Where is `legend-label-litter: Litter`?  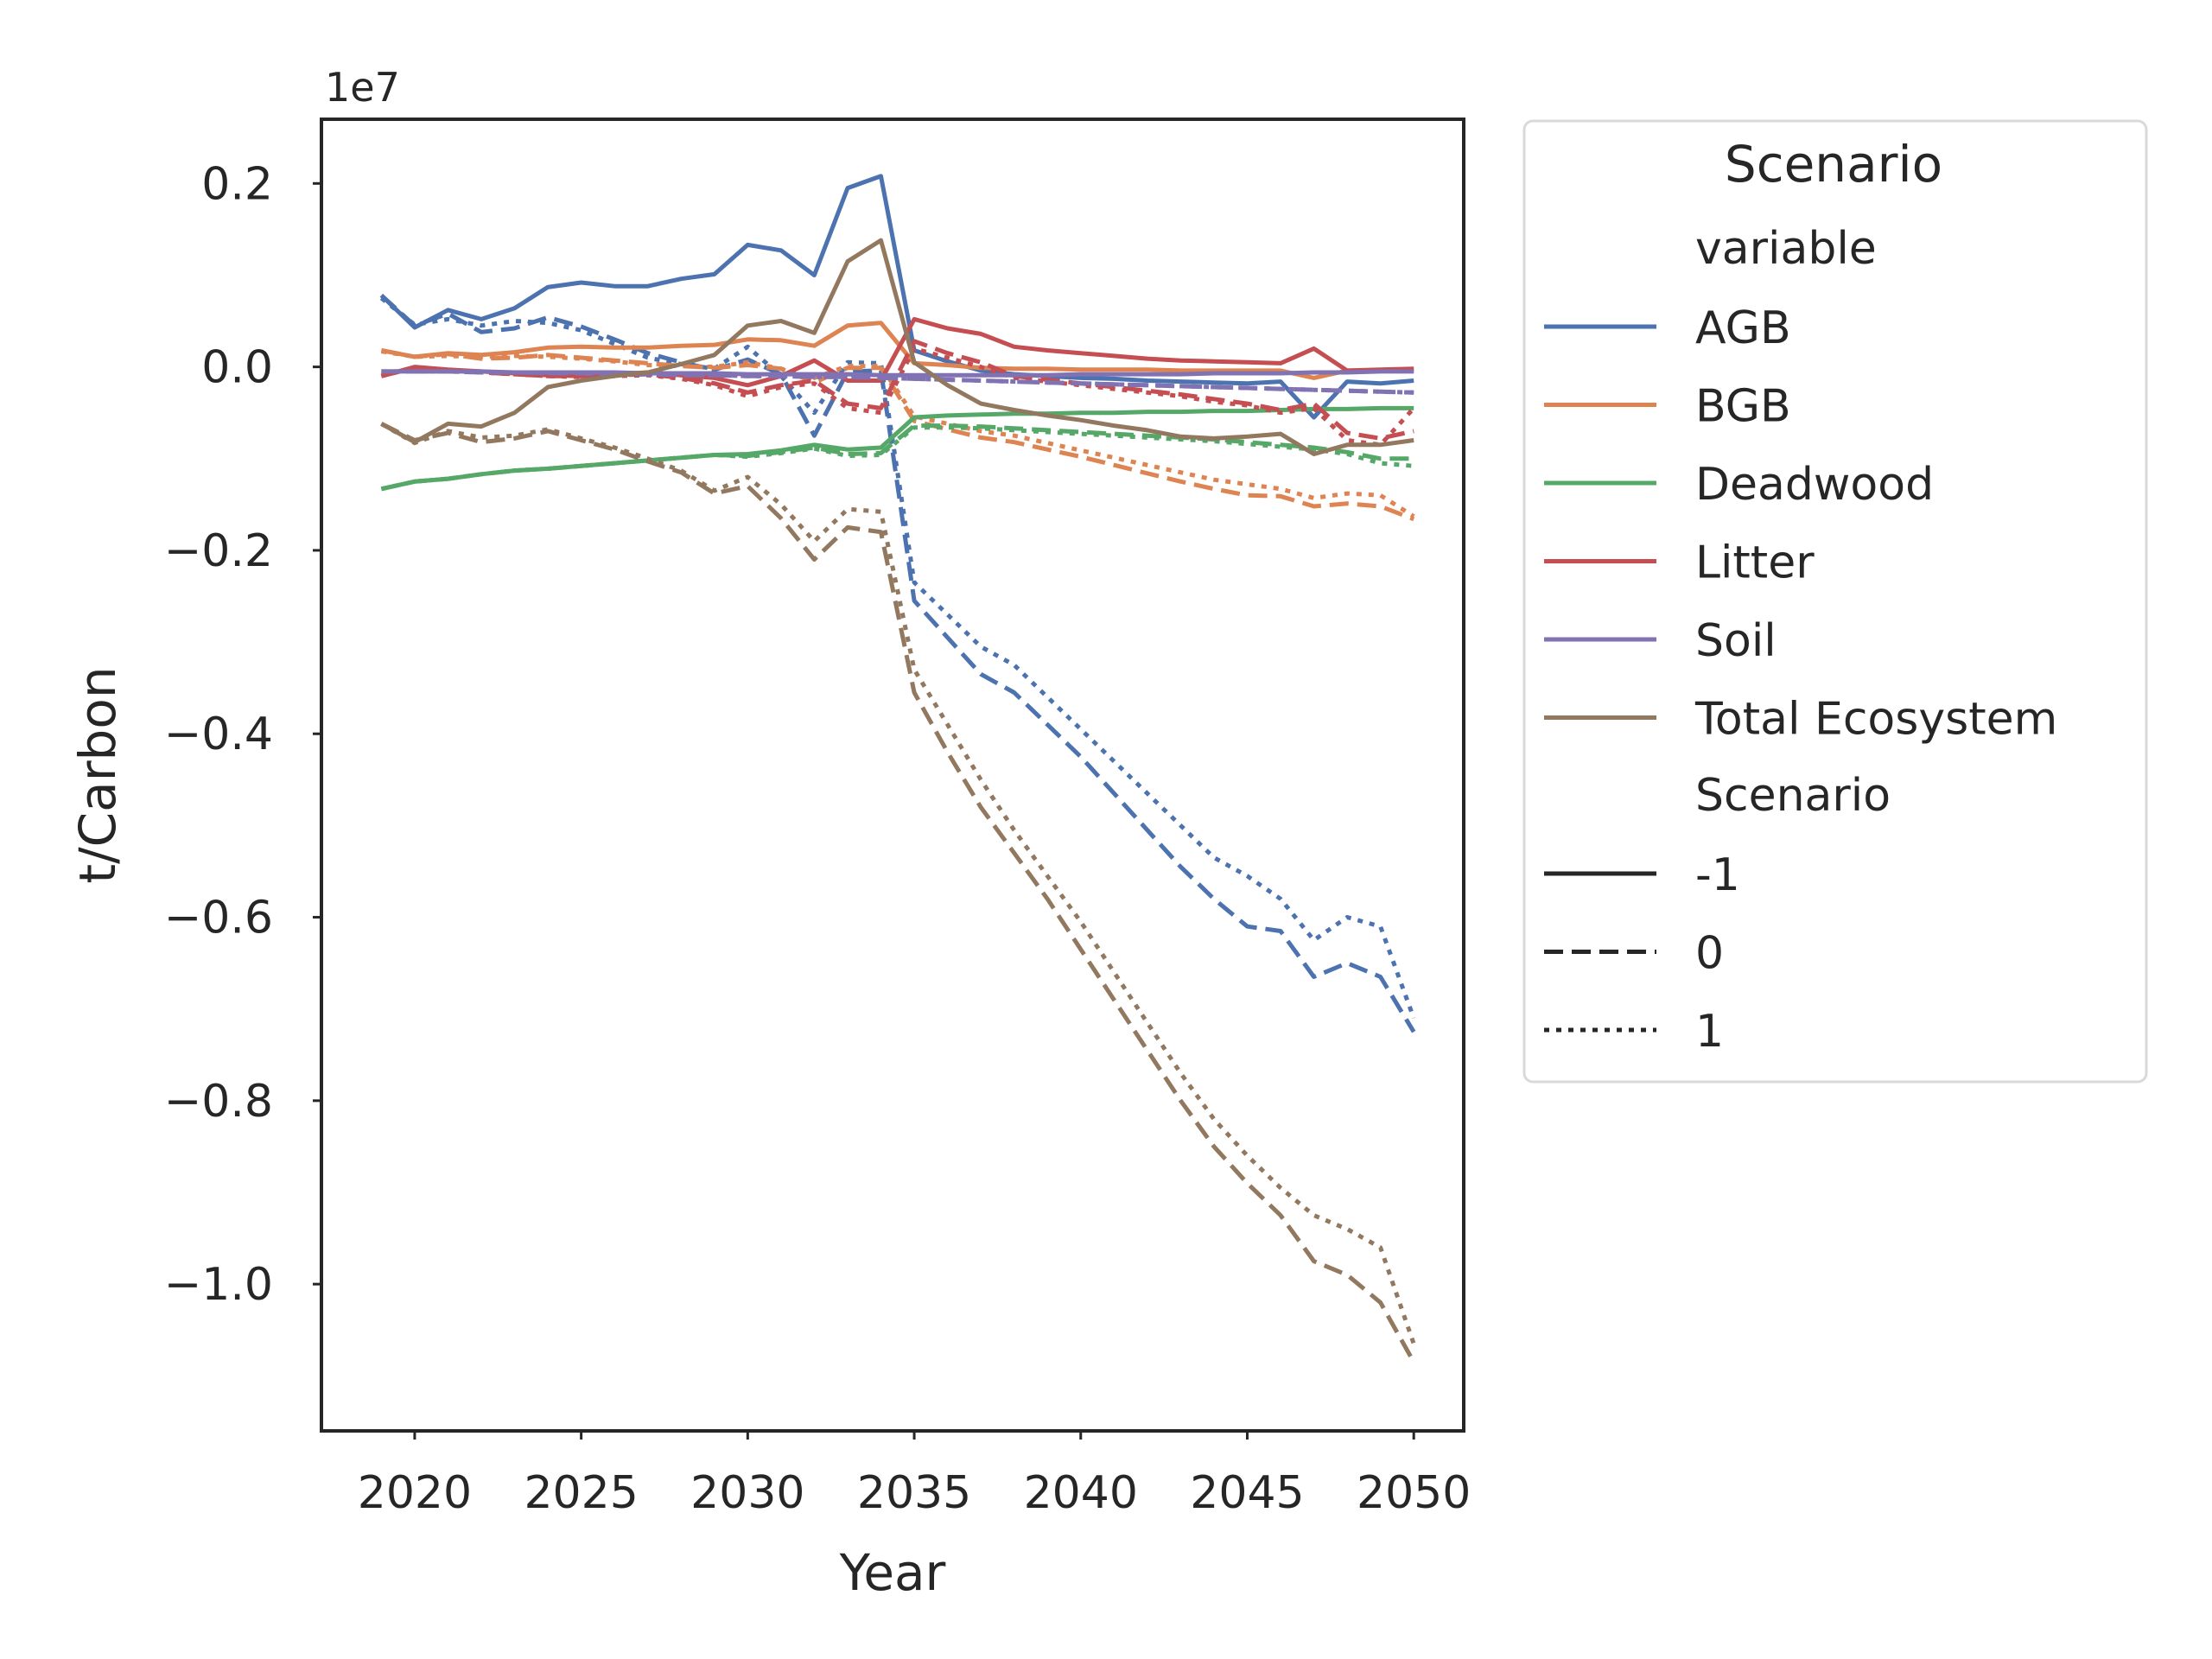
legend-label-litter: Litter is located at coordinates (1755, 563).